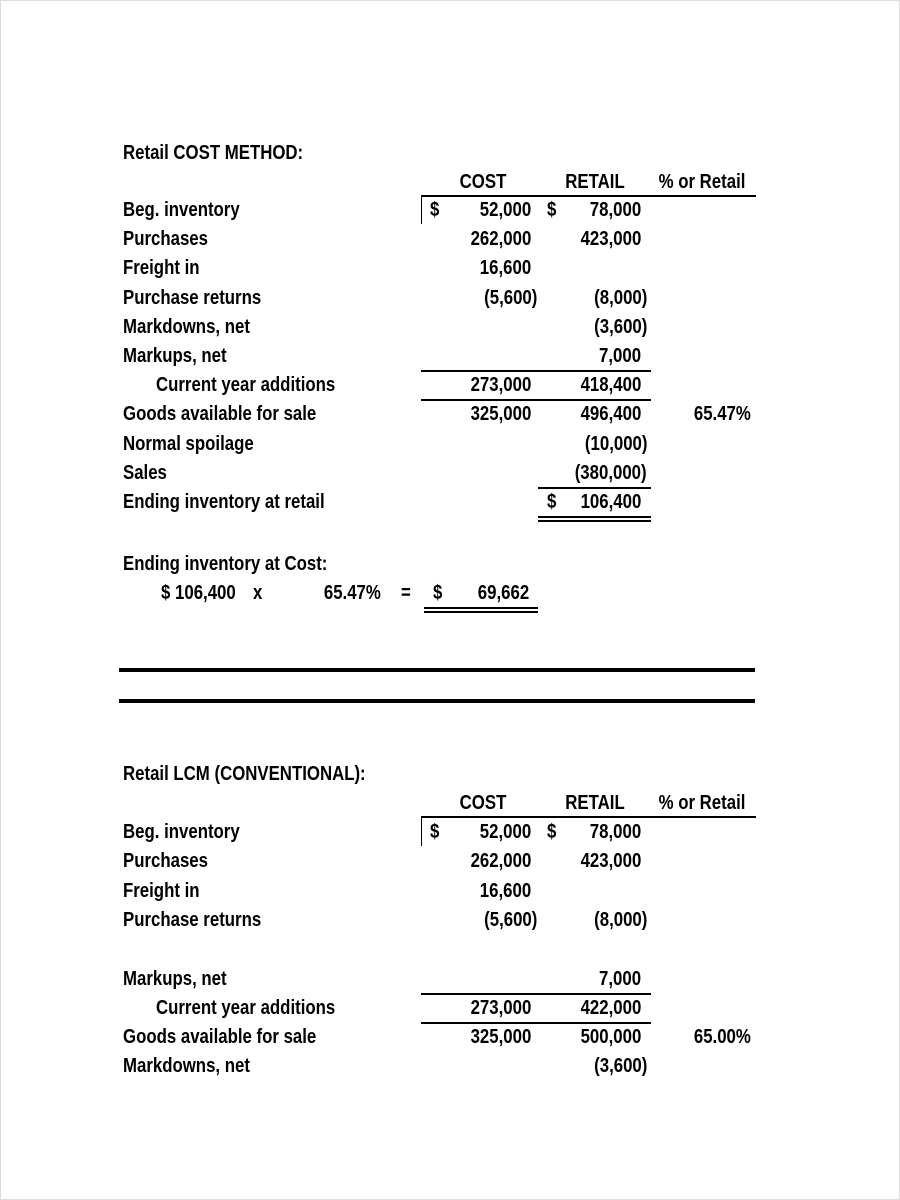  I want to click on retail-value: 500,000, so click(610, 1037).